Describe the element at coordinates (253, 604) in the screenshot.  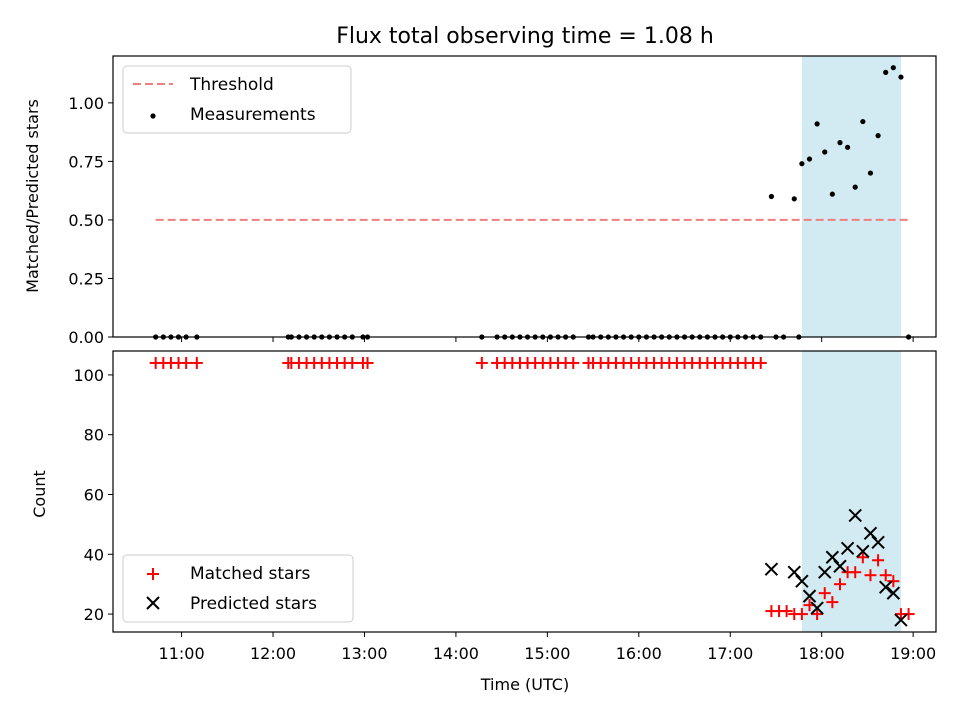
I see `legend-predicted-label: Predicted stars` at that location.